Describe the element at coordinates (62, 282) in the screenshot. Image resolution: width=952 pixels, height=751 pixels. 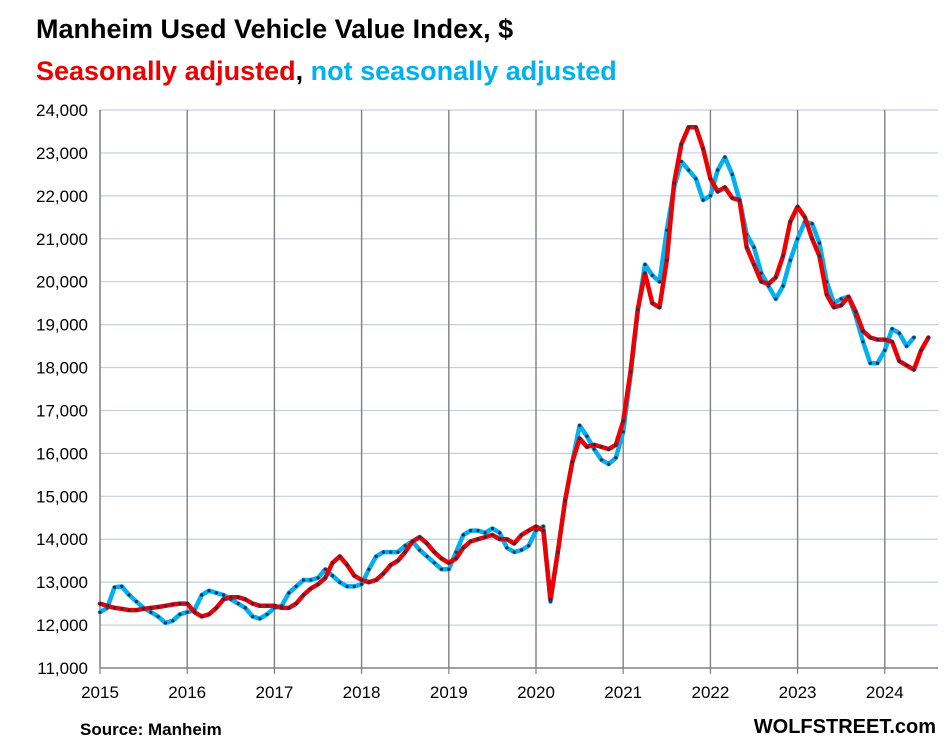
I see `y-tick-label: 20,000` at that location.